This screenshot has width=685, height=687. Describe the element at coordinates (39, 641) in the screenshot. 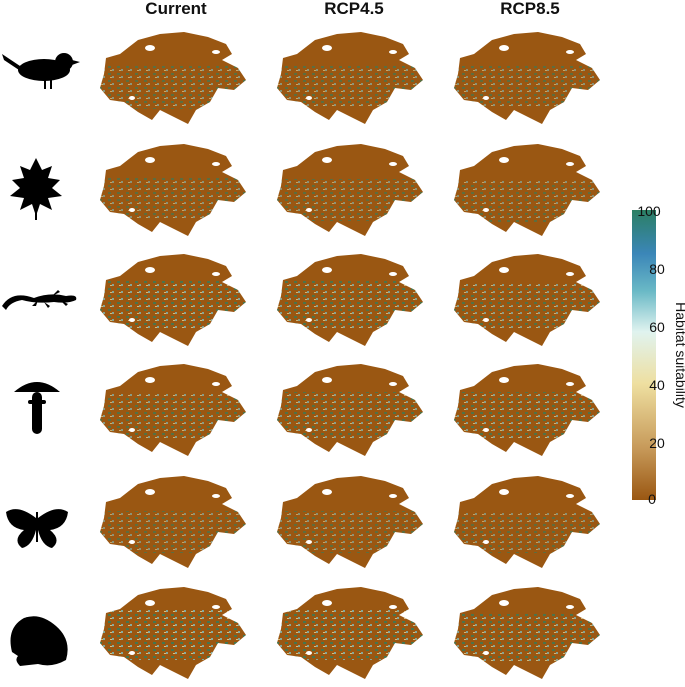

I see `frog-icon` at that location.